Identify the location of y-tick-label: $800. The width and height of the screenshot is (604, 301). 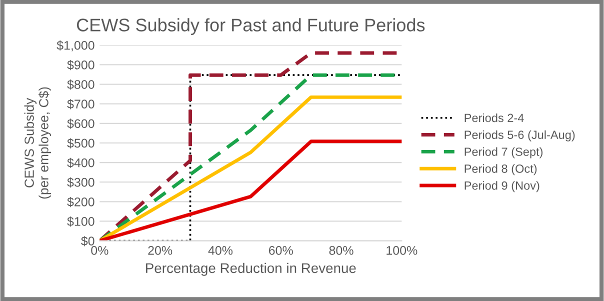
(80, 85).